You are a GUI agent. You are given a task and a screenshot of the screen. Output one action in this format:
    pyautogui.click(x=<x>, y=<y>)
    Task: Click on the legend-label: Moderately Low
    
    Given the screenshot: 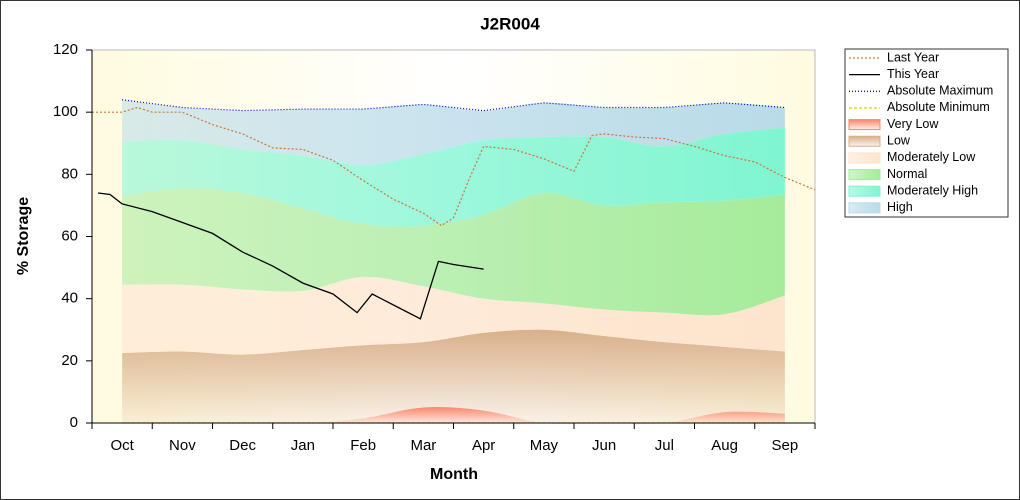 What is the action you would take?
    pyautogui.click(x=931, y=157)
    